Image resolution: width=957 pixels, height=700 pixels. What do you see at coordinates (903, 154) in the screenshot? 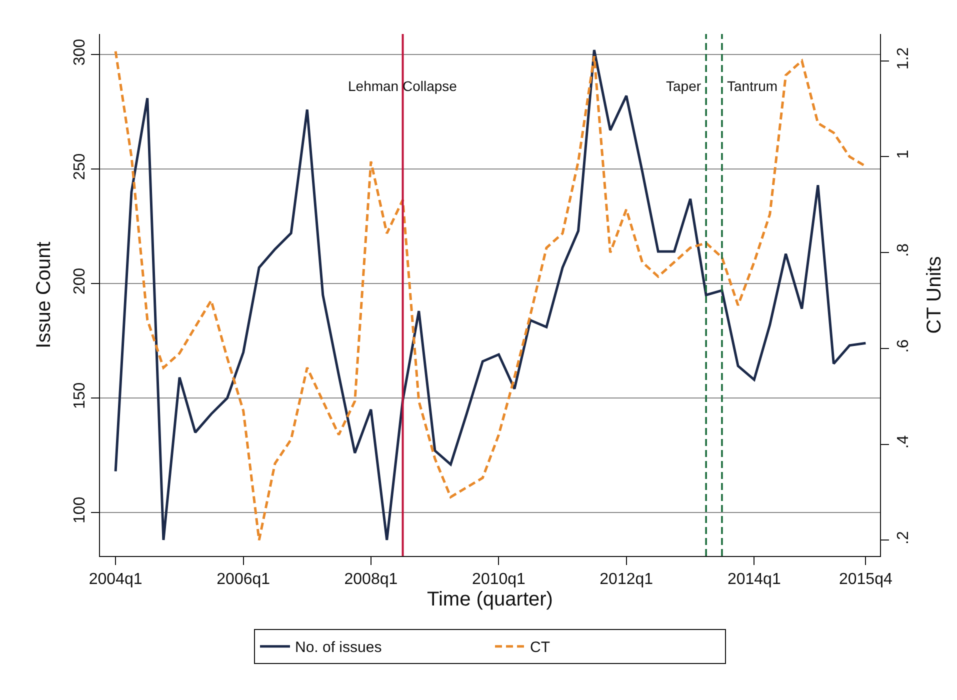
I see `y2-tick-label: 1` at bounding box center [903, 154].